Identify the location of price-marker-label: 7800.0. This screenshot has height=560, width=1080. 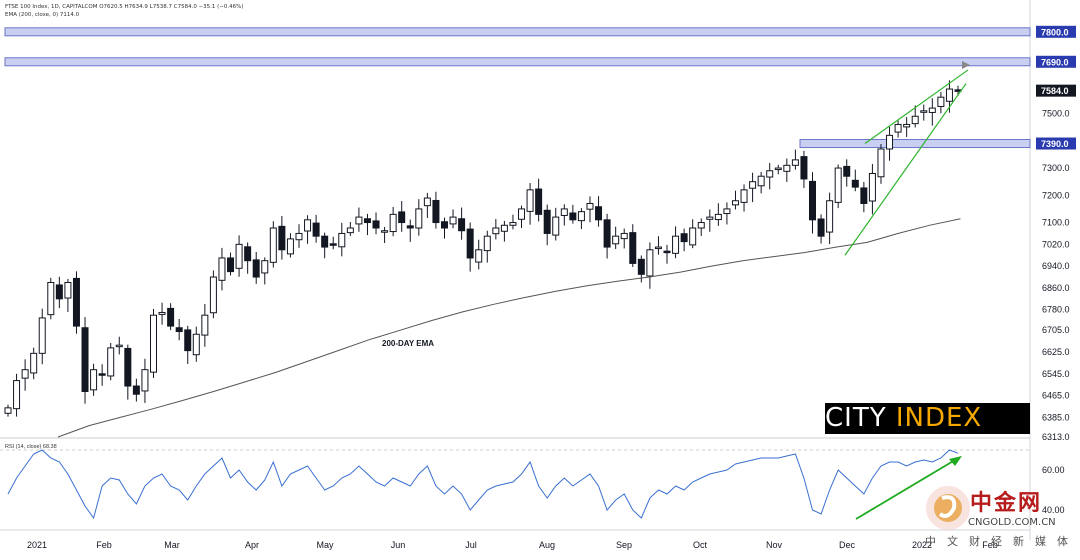
(1055, 32).